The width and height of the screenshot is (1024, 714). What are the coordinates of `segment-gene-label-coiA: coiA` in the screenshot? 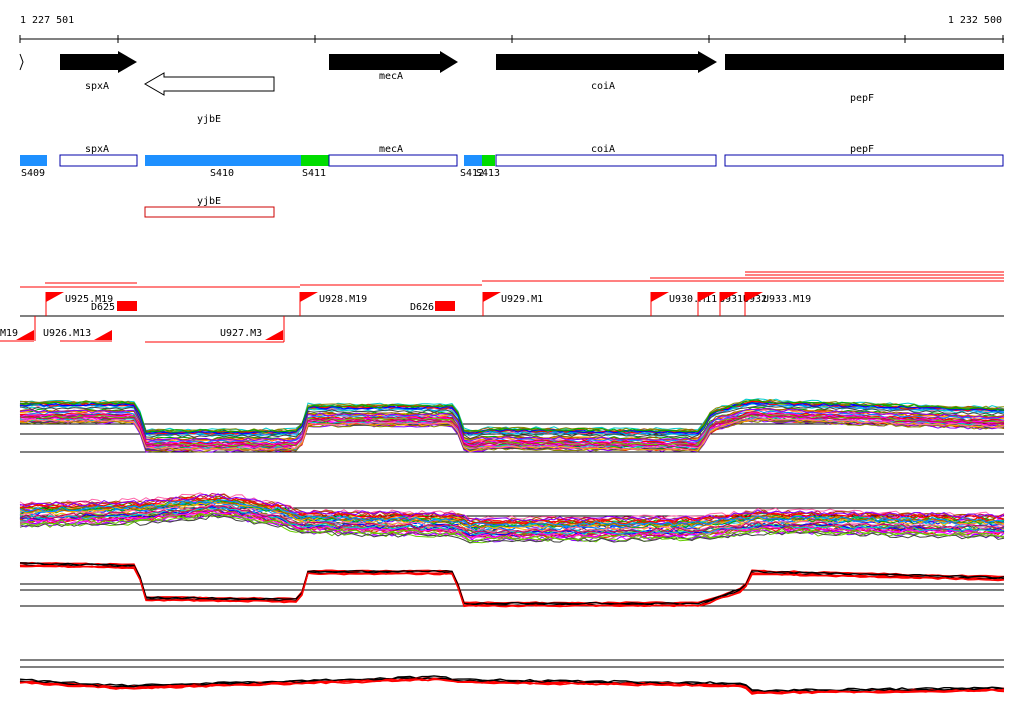 It's located at (603, 149).